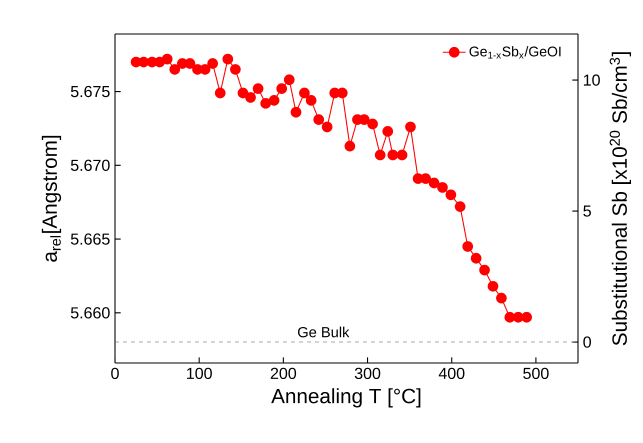  Describe the element at coordinates (52, 199) in the screenshot. I see `y-axis-title: a$_{rel}$[Angstrom]` at that location.